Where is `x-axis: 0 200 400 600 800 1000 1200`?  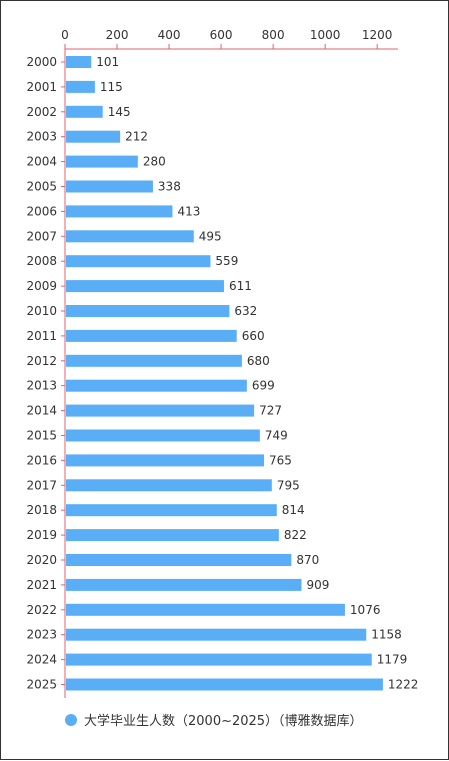 x-axis: 0 200 400 600 800 1000 1200 is located at coordinates (229, 39).